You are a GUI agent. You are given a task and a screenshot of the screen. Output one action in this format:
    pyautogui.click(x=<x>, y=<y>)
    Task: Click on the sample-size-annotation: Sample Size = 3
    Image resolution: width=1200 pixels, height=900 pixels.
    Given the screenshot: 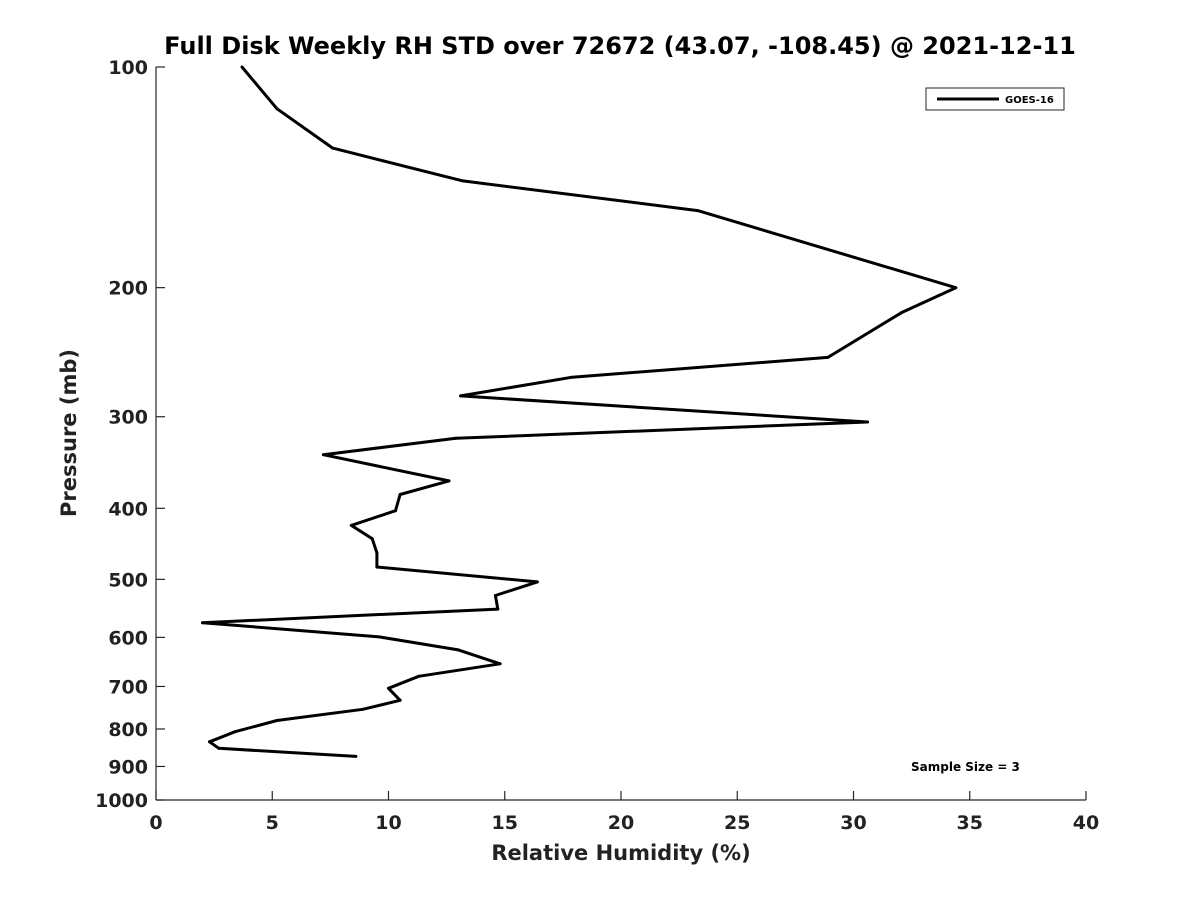 What is the action you would take?
    pyautogui.click(x=965, y=767)
    